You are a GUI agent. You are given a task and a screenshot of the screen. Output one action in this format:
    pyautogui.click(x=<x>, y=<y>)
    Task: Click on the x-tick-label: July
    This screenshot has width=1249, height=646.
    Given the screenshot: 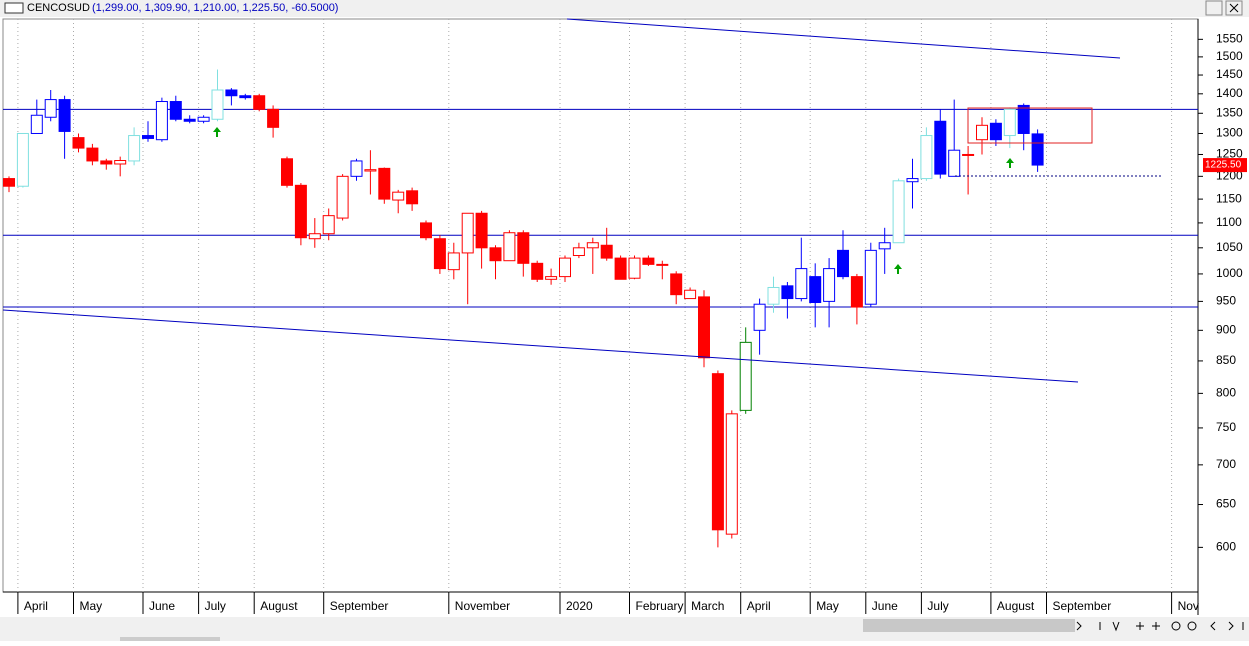 What is the action you would take?
    pyautogui.click(x=937, y=606)
    